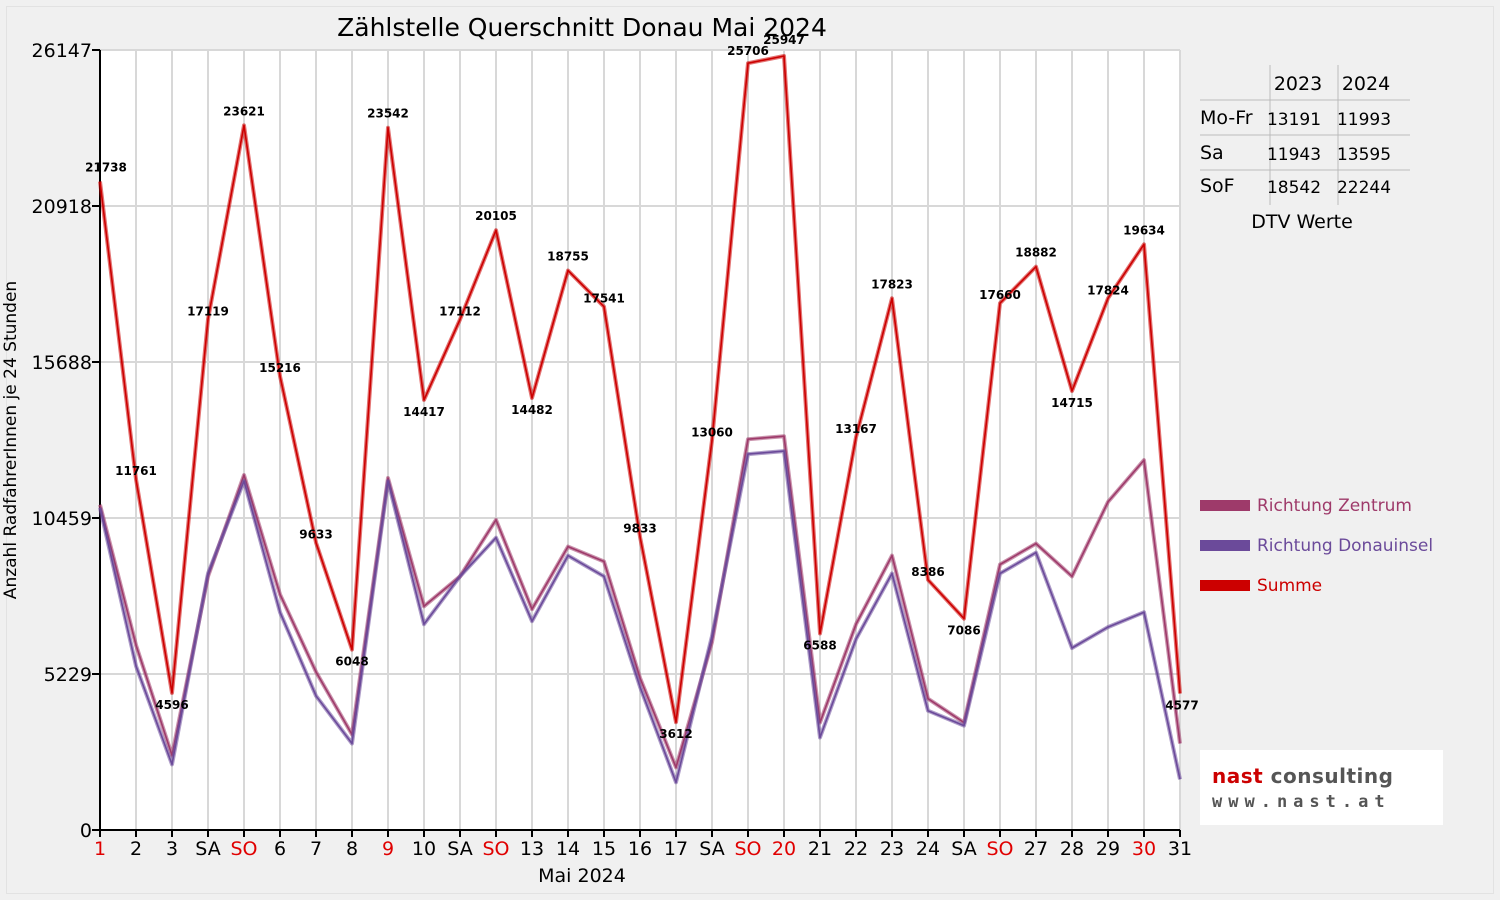 The height and width of the screenshot is (900, 1500). What do you see at coordinates (675, 734) in the screenshot?
I see `data-label: 3612` at bounding box center [675, 734].